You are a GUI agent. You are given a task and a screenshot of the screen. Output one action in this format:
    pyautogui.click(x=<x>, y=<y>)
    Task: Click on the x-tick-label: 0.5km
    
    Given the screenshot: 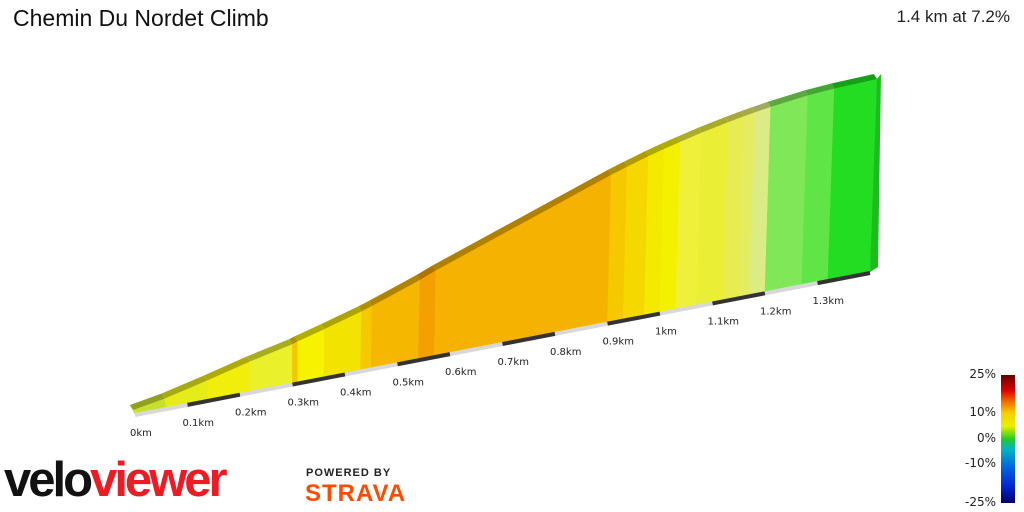 What is the action you would take?
    pyautogui.click(x=408, y=382)
    